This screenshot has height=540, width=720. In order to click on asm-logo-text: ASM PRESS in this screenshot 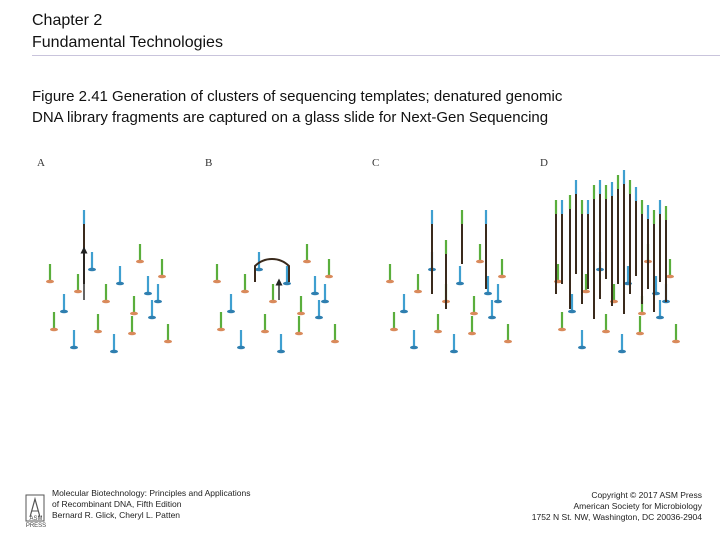, I will do `click(36, 522)`.